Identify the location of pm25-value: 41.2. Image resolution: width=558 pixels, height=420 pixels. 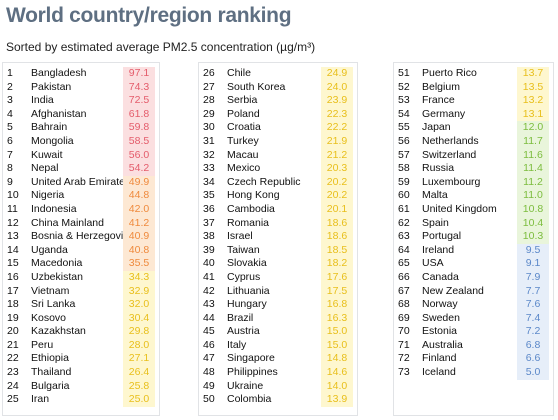
(139, 223).